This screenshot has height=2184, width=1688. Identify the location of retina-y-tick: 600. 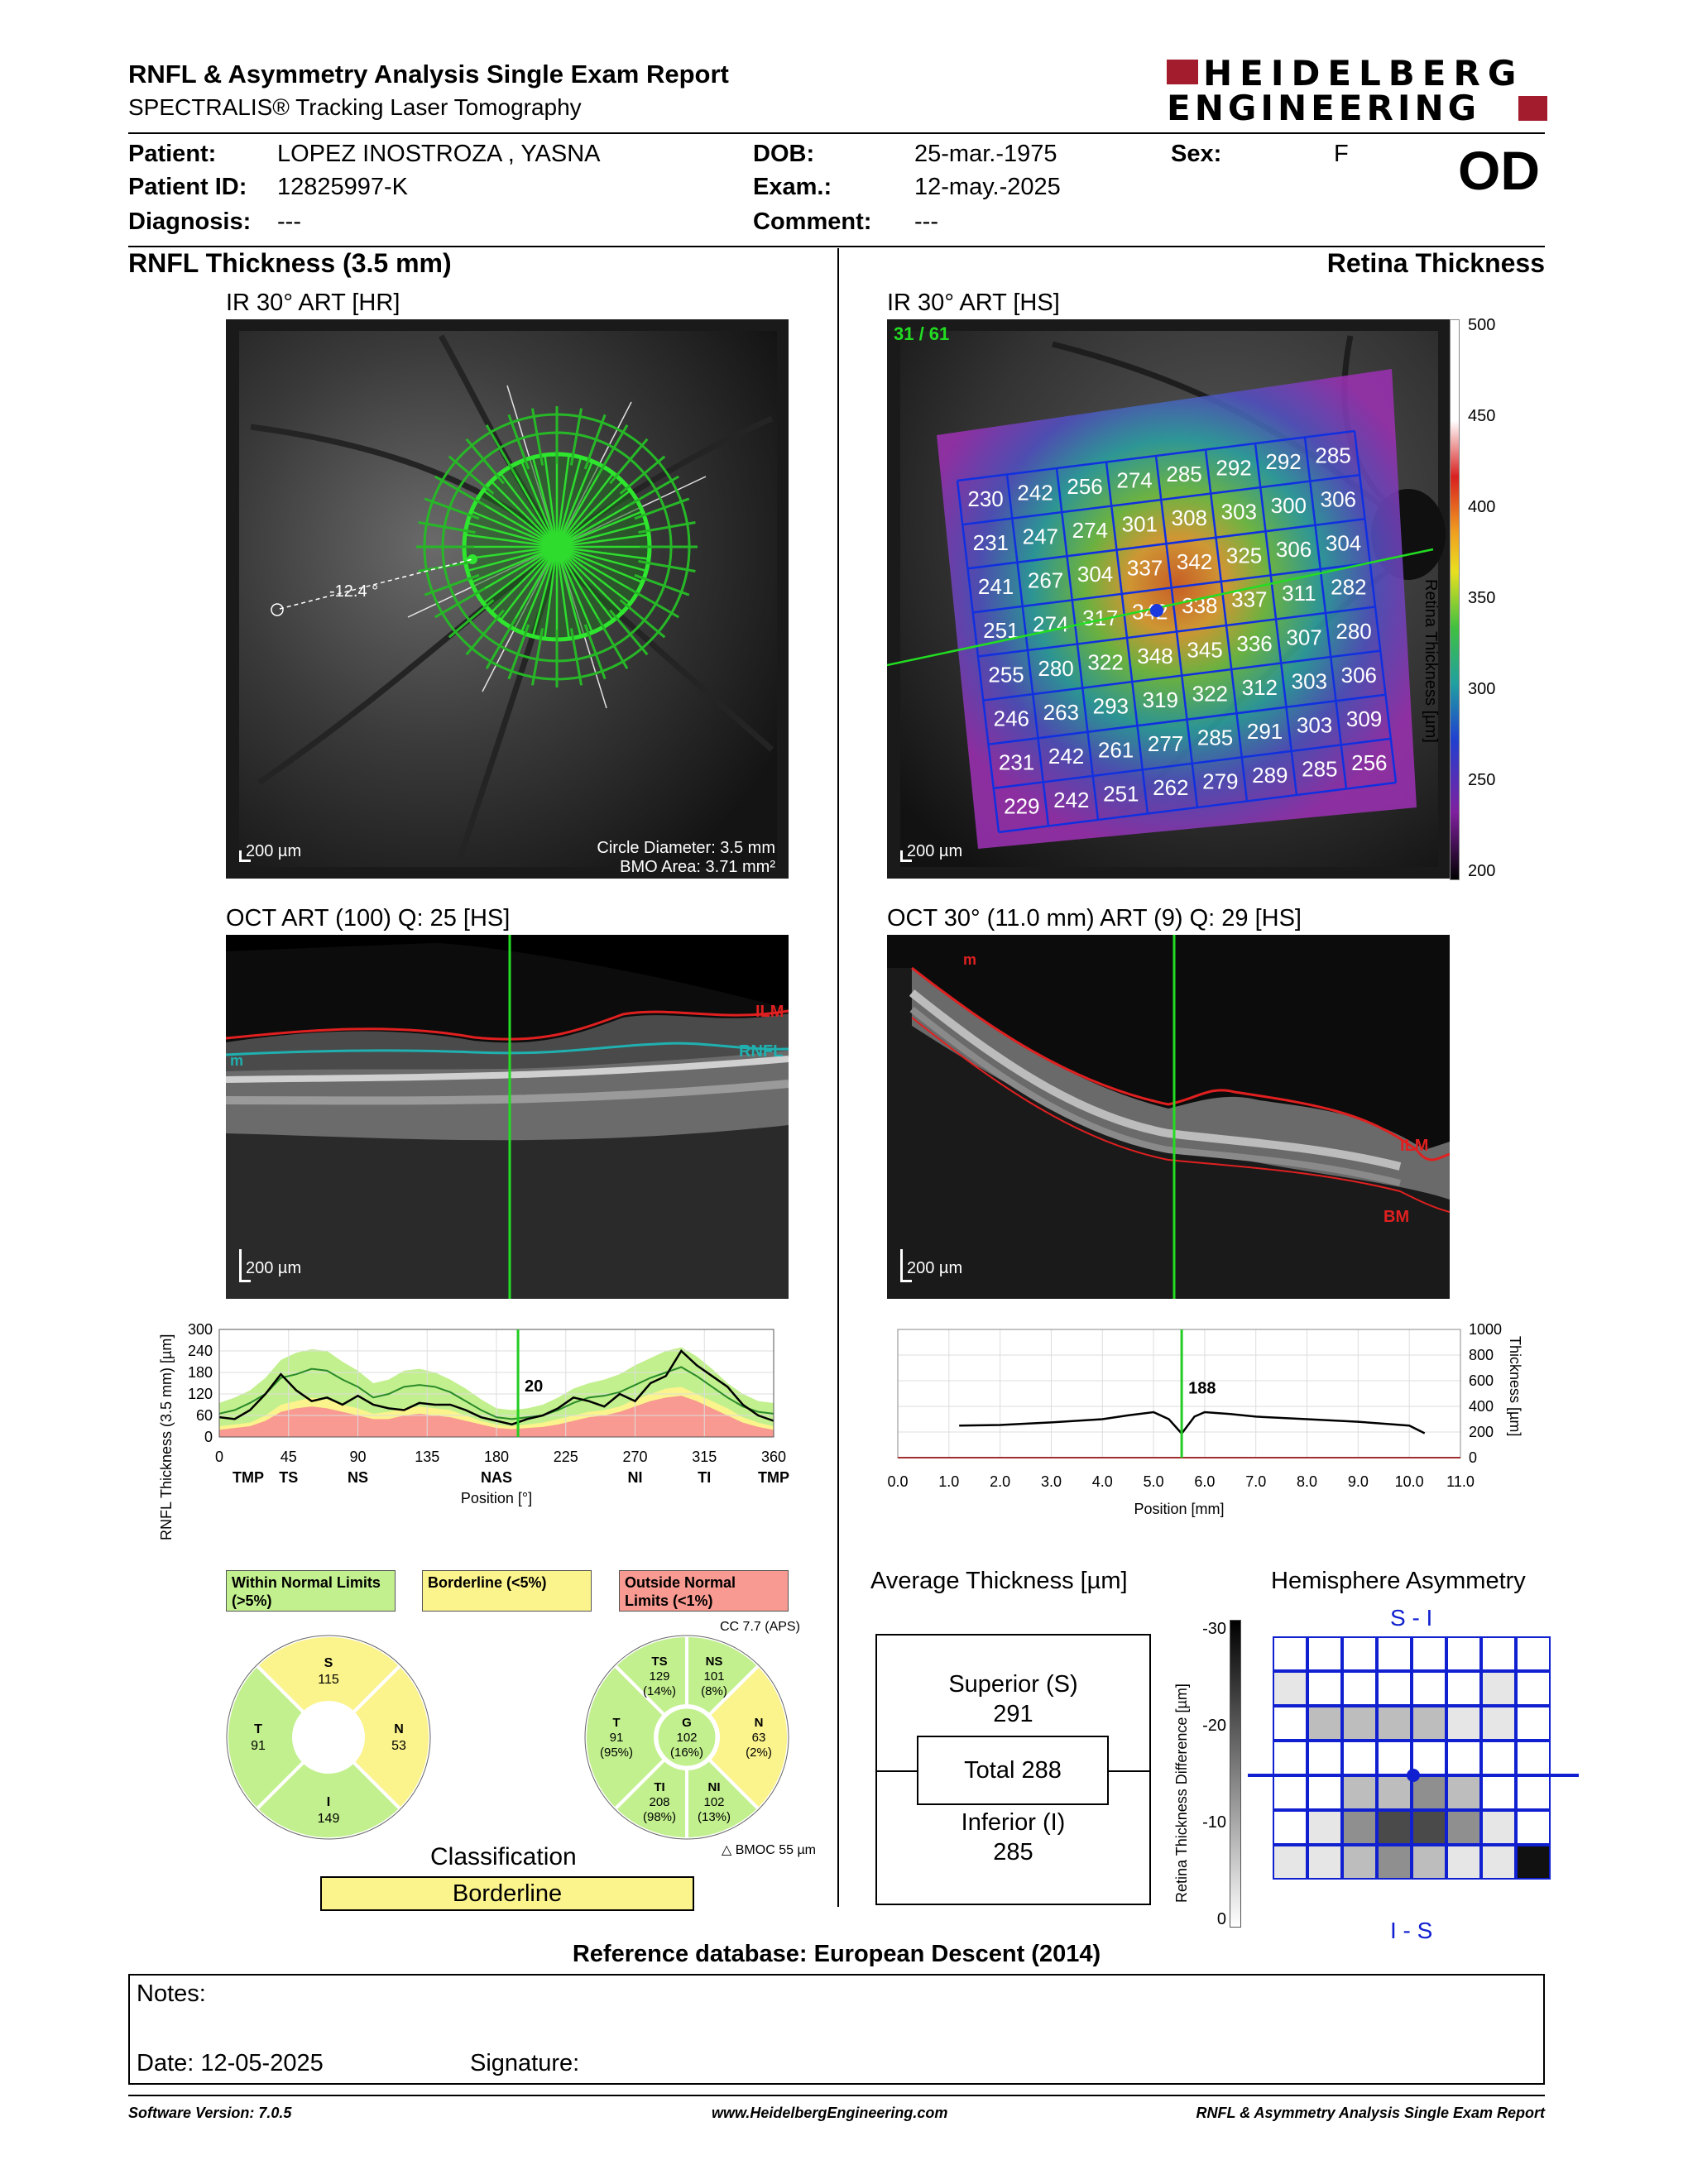
(1481, 1380).